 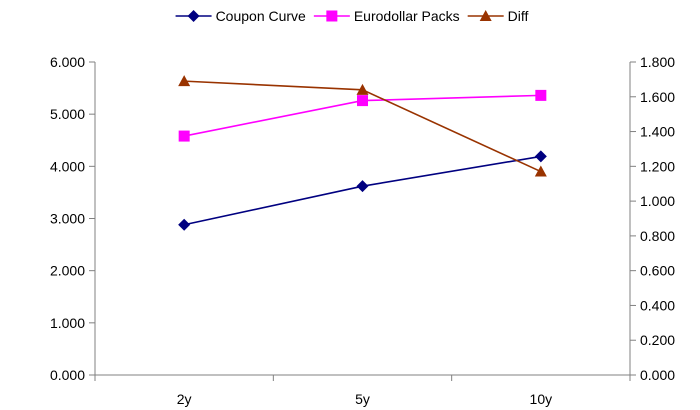 What do you see at coordinates (657, 375) in the screenshot?
I see `y-right-tick-label: 0.000` at bounding box center [657, 375].